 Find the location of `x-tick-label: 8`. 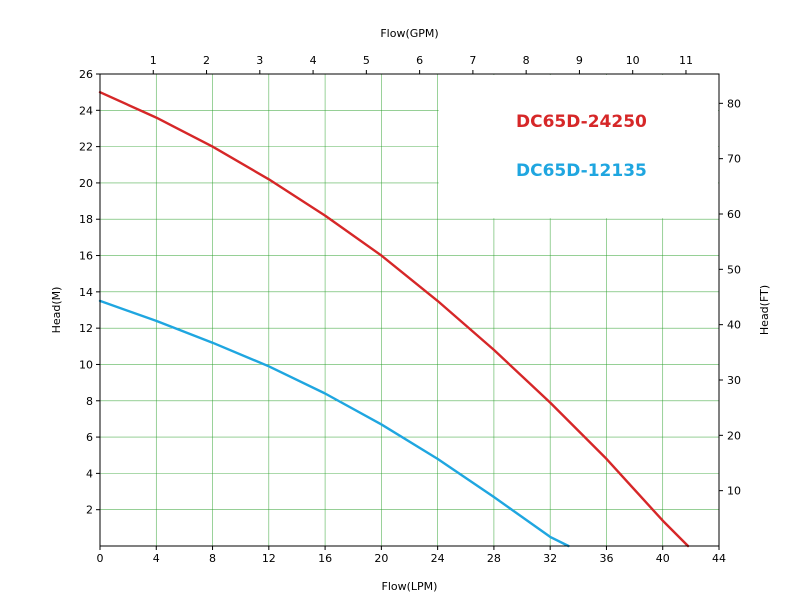

x-tick-label: 8 is located at coordinates (212, 558).